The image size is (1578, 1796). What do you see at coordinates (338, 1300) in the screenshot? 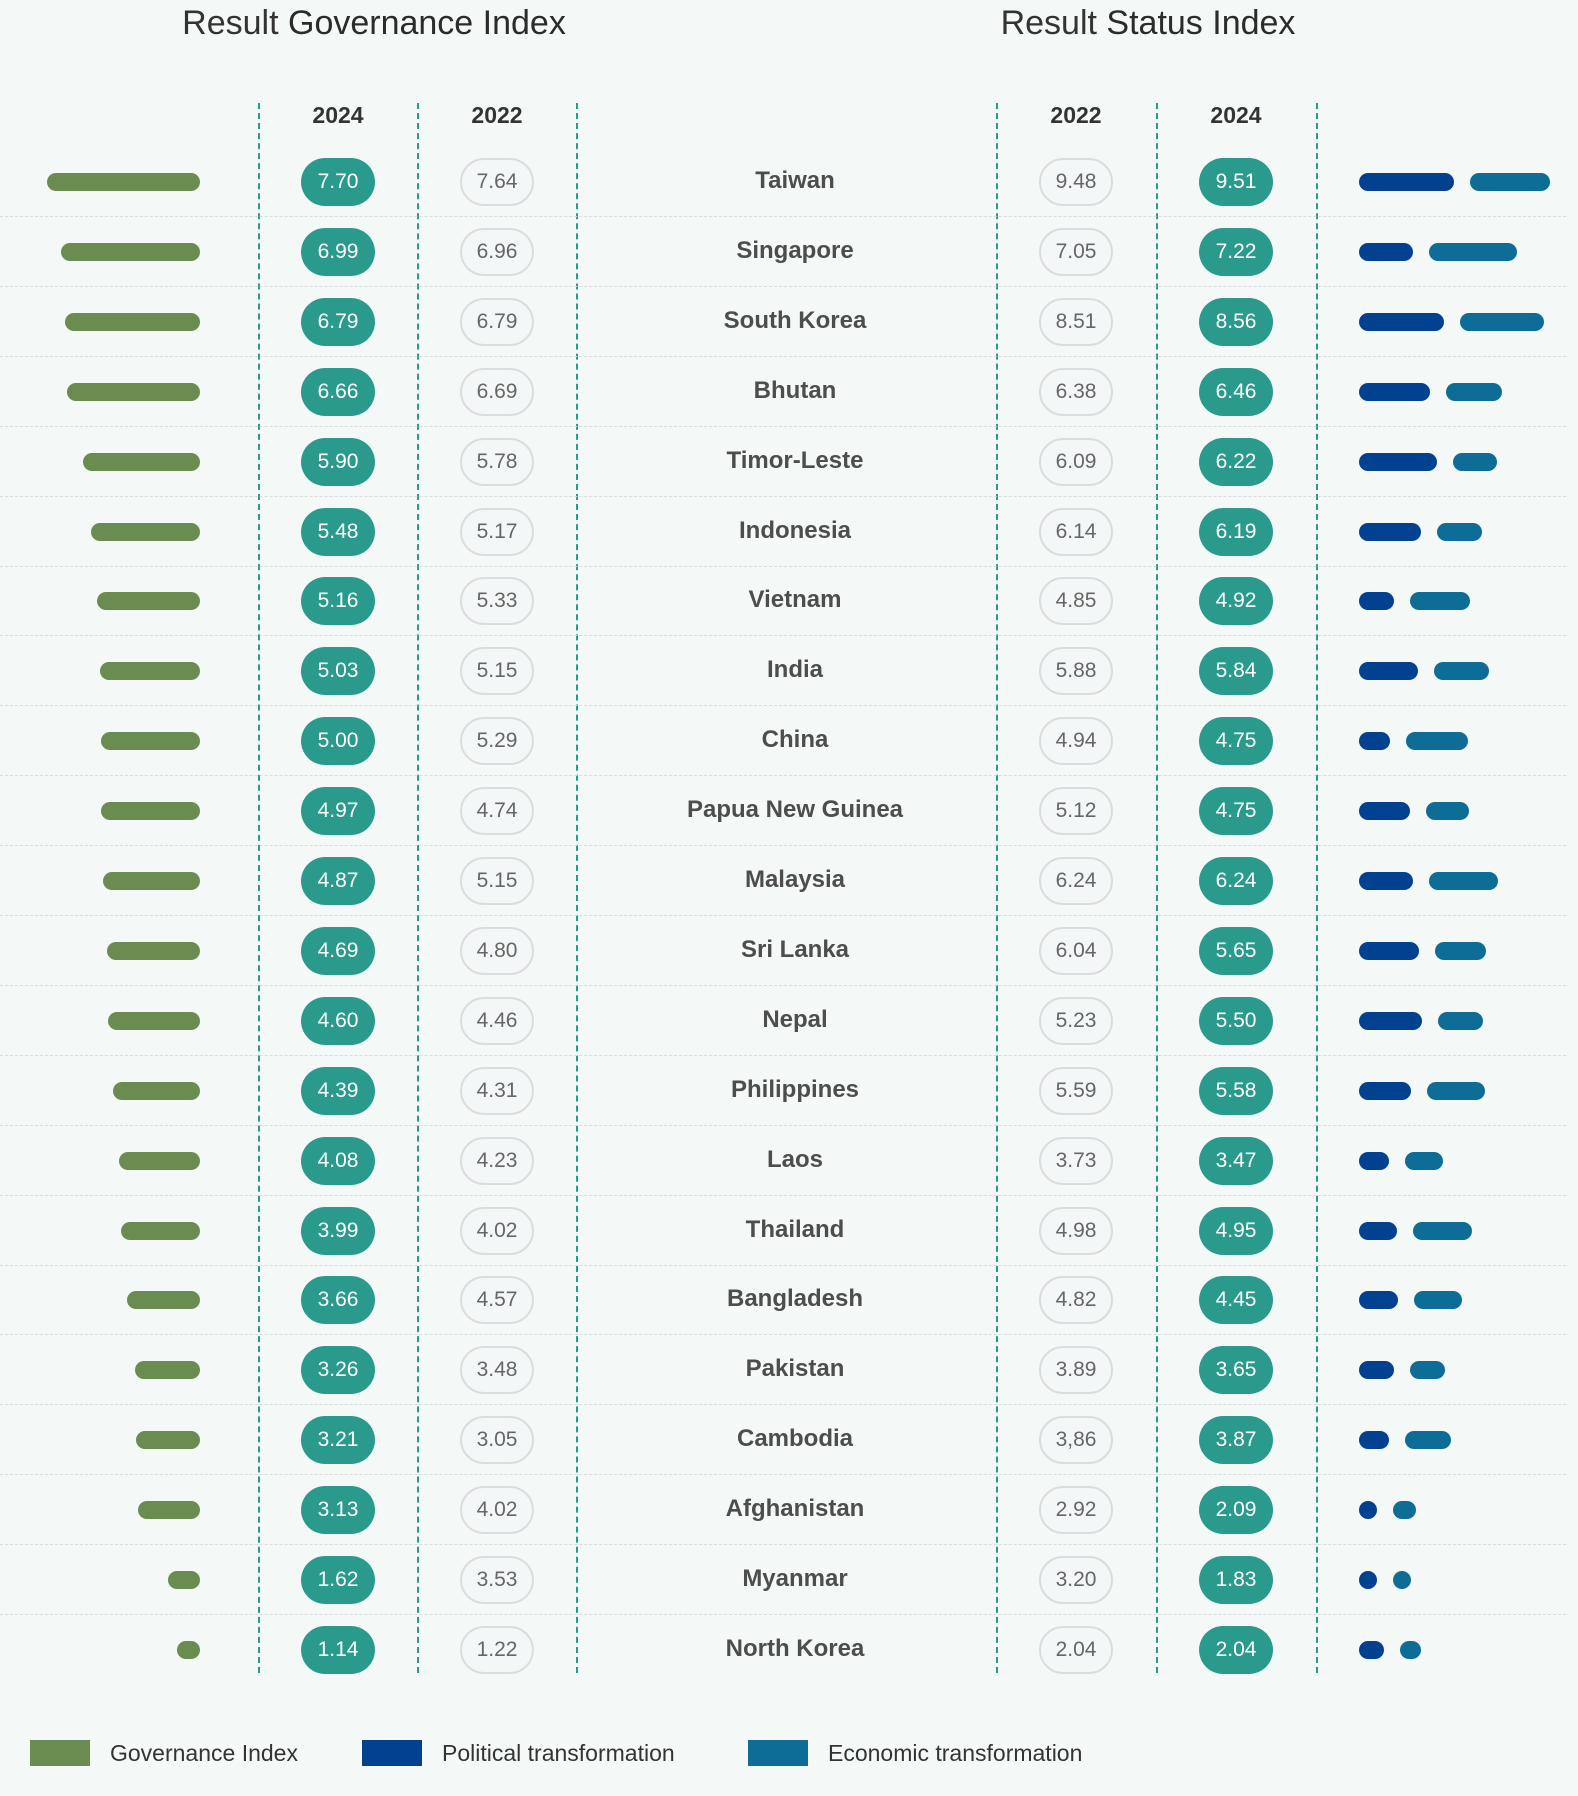
I see `gov-2024-value: 3.66` at bounding box center [338, 1300].